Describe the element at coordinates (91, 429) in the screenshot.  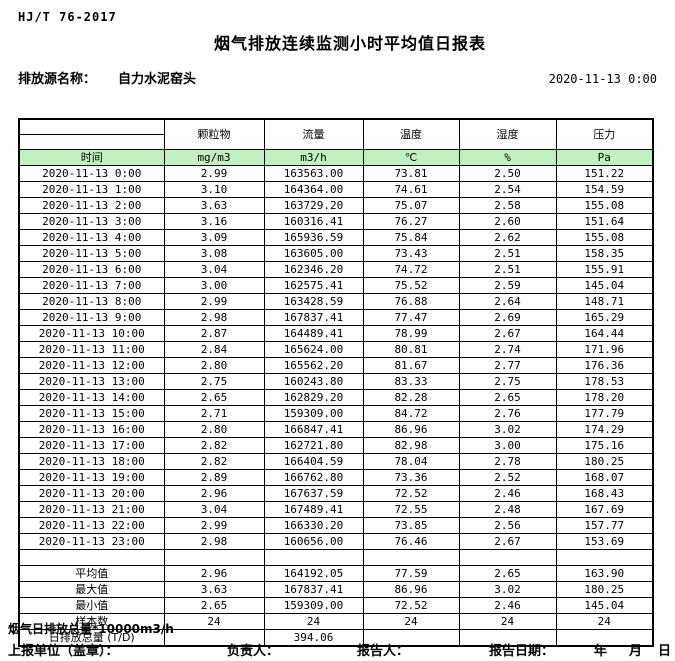
I see `time-cell: 2020-11-13 16:00` at that location.